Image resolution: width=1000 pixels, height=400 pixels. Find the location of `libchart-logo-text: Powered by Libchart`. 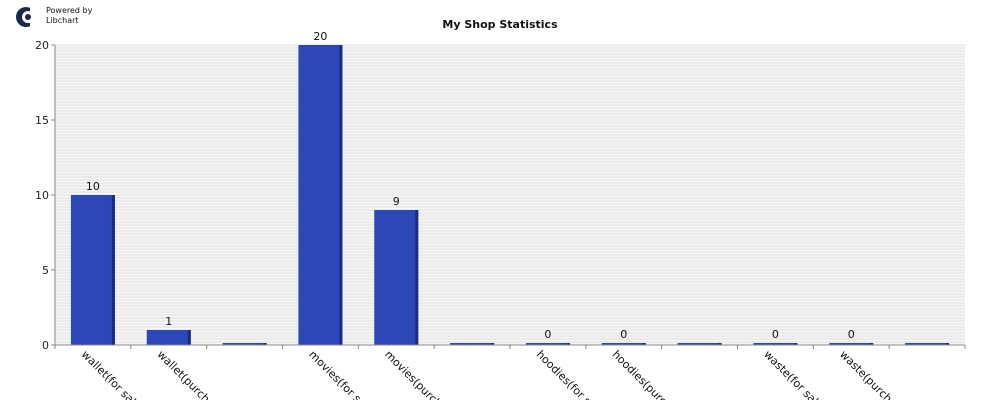

libchart-logo-text: Powered by Libchart is located at coordinates (69, 16).